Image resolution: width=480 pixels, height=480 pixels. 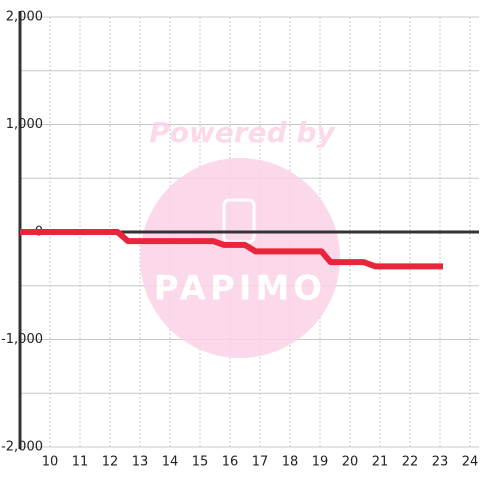 I want to click on x-tick-label: 10, so click(x=50, y=462).